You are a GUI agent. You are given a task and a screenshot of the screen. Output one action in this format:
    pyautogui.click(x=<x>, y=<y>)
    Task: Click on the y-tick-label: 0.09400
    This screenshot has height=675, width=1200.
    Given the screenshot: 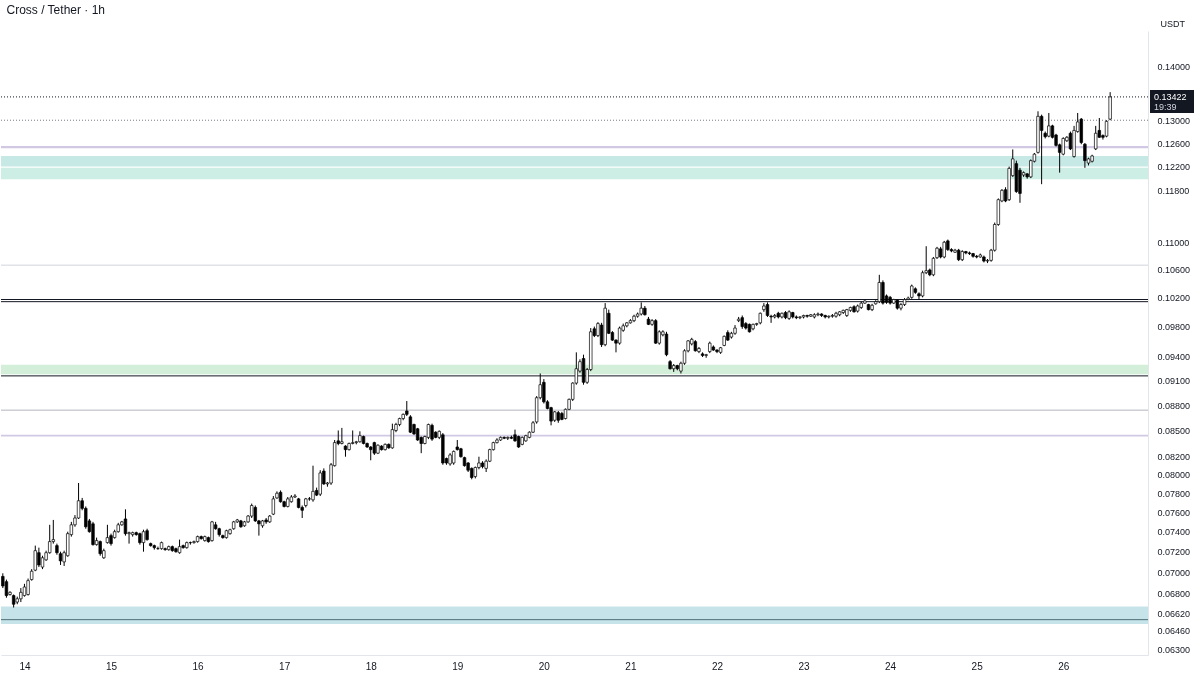 What is the action you would take?
    pyautogui.click(x=1174, y=357)
    